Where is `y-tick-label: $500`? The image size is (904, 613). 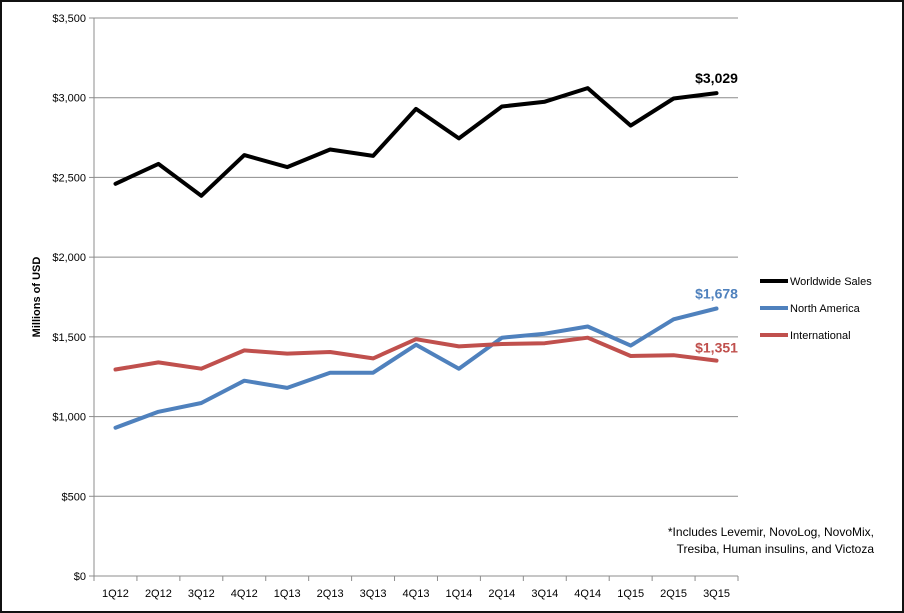 y-tick-label: $500 is located at coordinates (74, 497).